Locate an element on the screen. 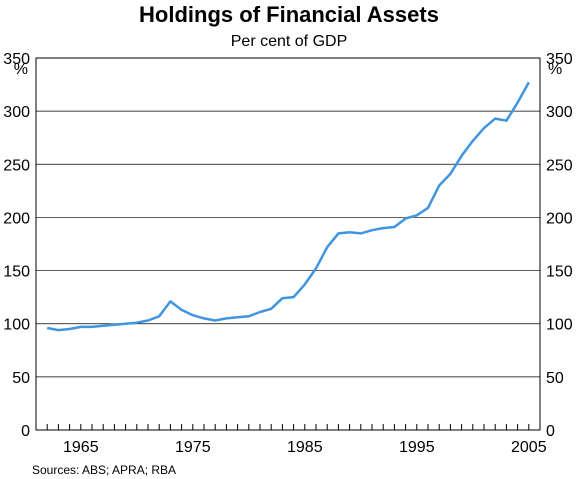 The image size is (577, 479). right-tick-label-250: 250 is located at coordinates (559, 165).